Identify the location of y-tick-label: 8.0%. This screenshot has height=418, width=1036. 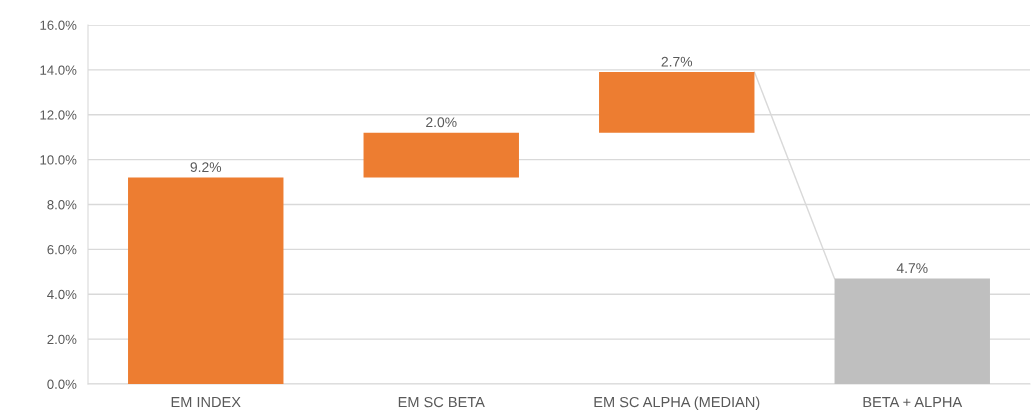
(62, 205).